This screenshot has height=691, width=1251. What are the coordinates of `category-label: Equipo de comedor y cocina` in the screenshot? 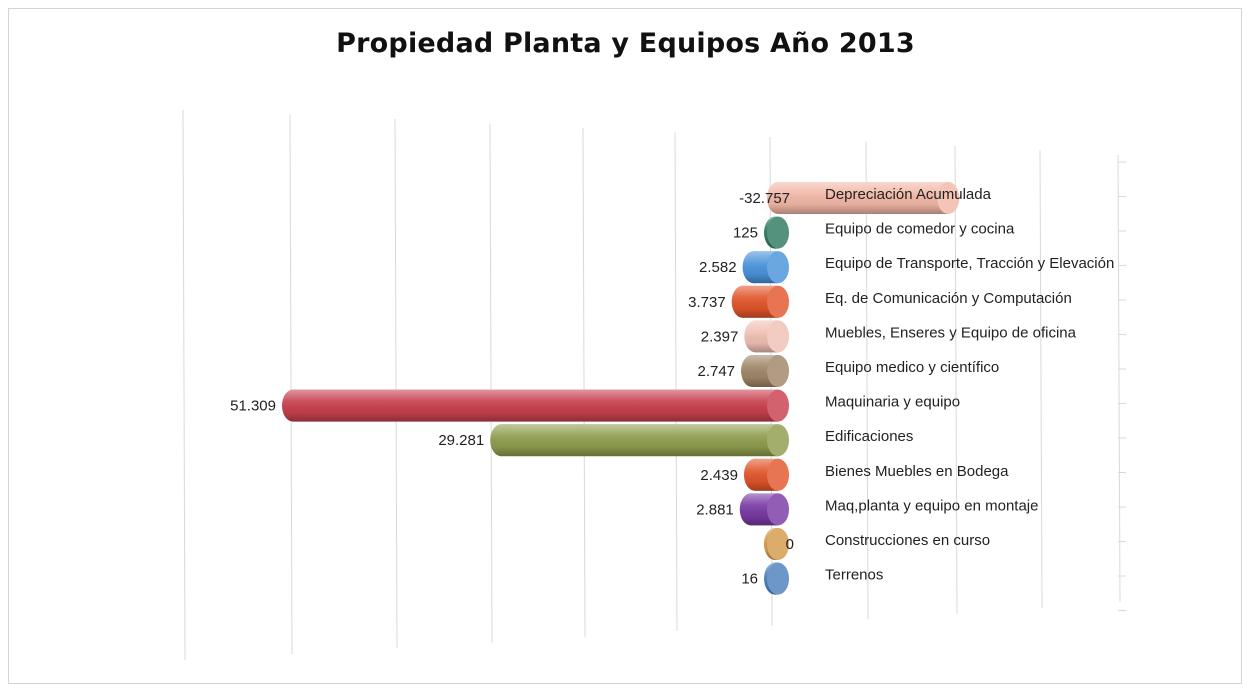 It's located at (920, 229).